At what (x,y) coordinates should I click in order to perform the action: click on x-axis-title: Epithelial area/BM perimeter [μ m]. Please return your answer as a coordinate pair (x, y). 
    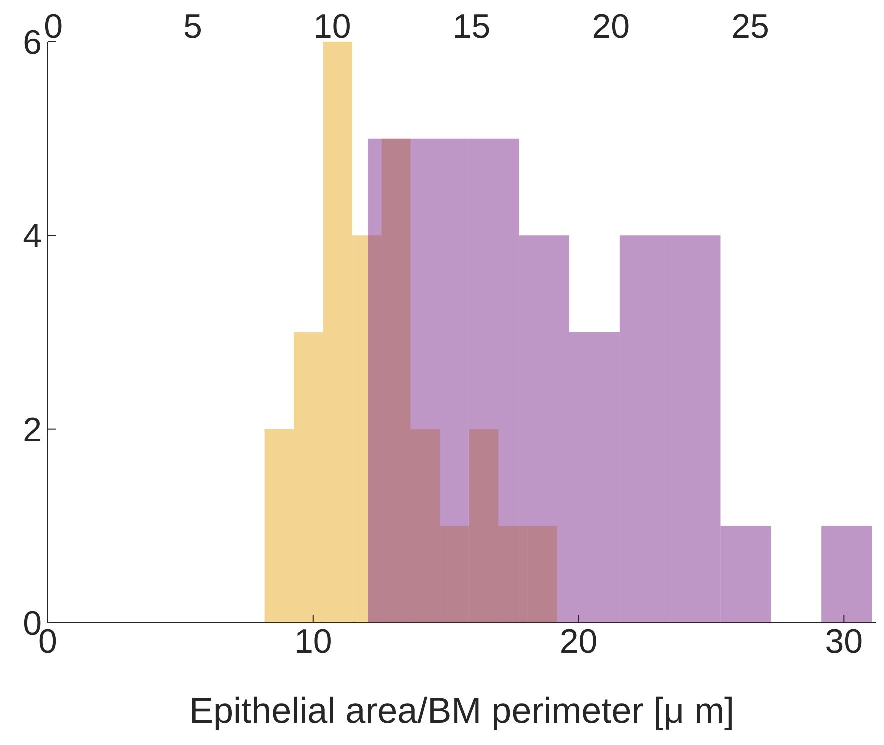
    Looking at the image, I should click on (462, 710).